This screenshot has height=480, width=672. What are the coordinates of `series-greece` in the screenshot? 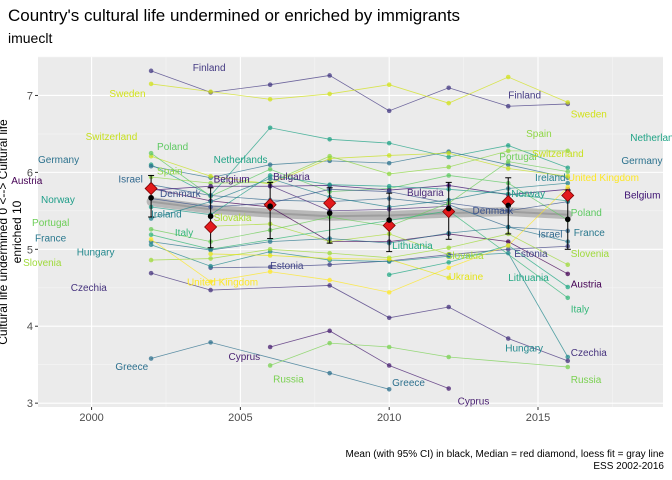 It's located at (270, 366).